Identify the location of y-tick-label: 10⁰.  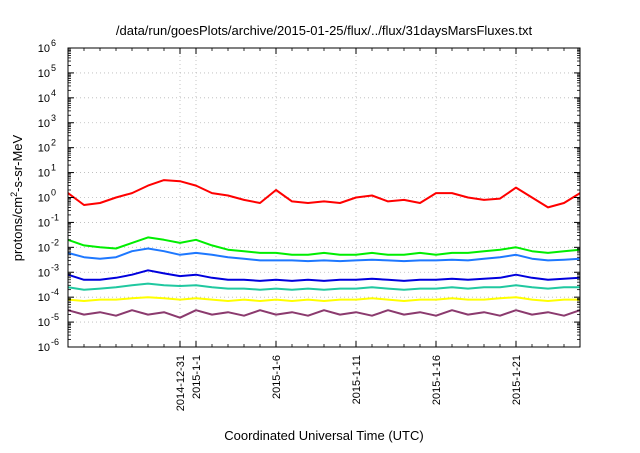
(47, 196).